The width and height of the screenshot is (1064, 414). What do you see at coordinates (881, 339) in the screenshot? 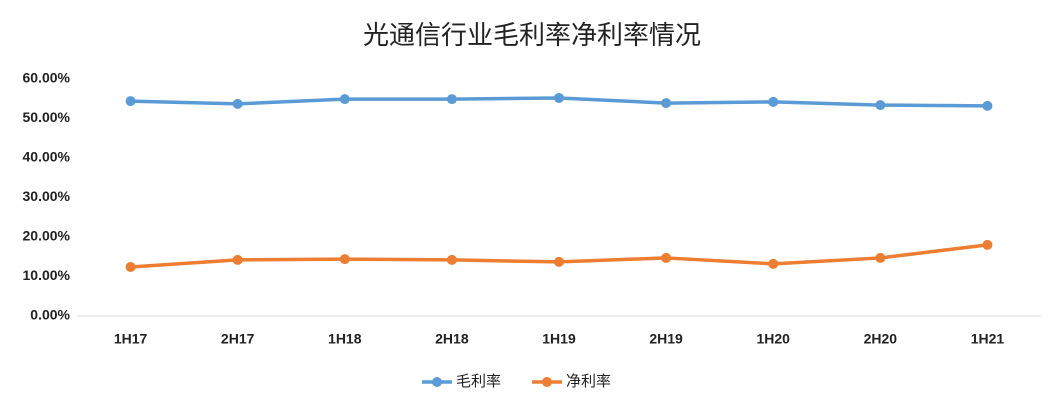
I see `x-tick-label: 2H20` at bounding box center [881, 339].